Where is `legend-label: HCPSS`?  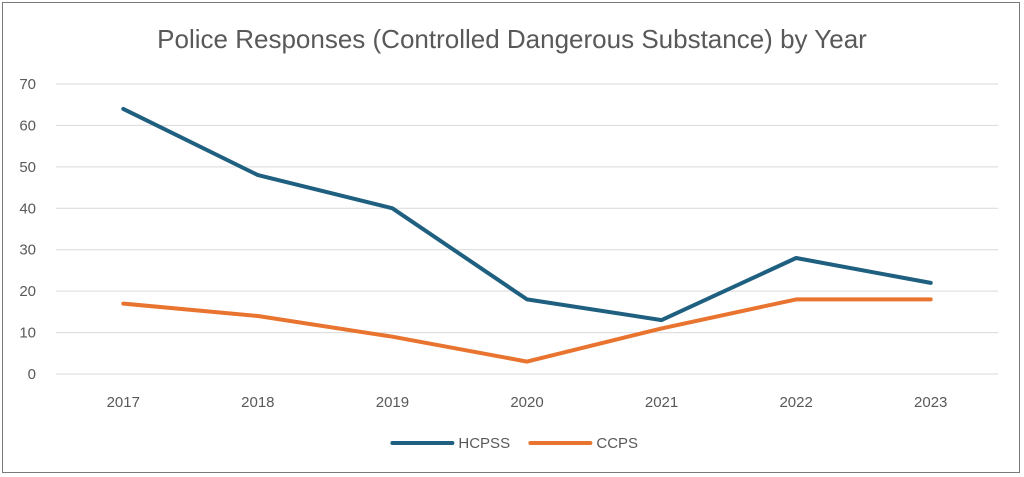 legend-label: HCPSS is located at coordinates (484, 443).